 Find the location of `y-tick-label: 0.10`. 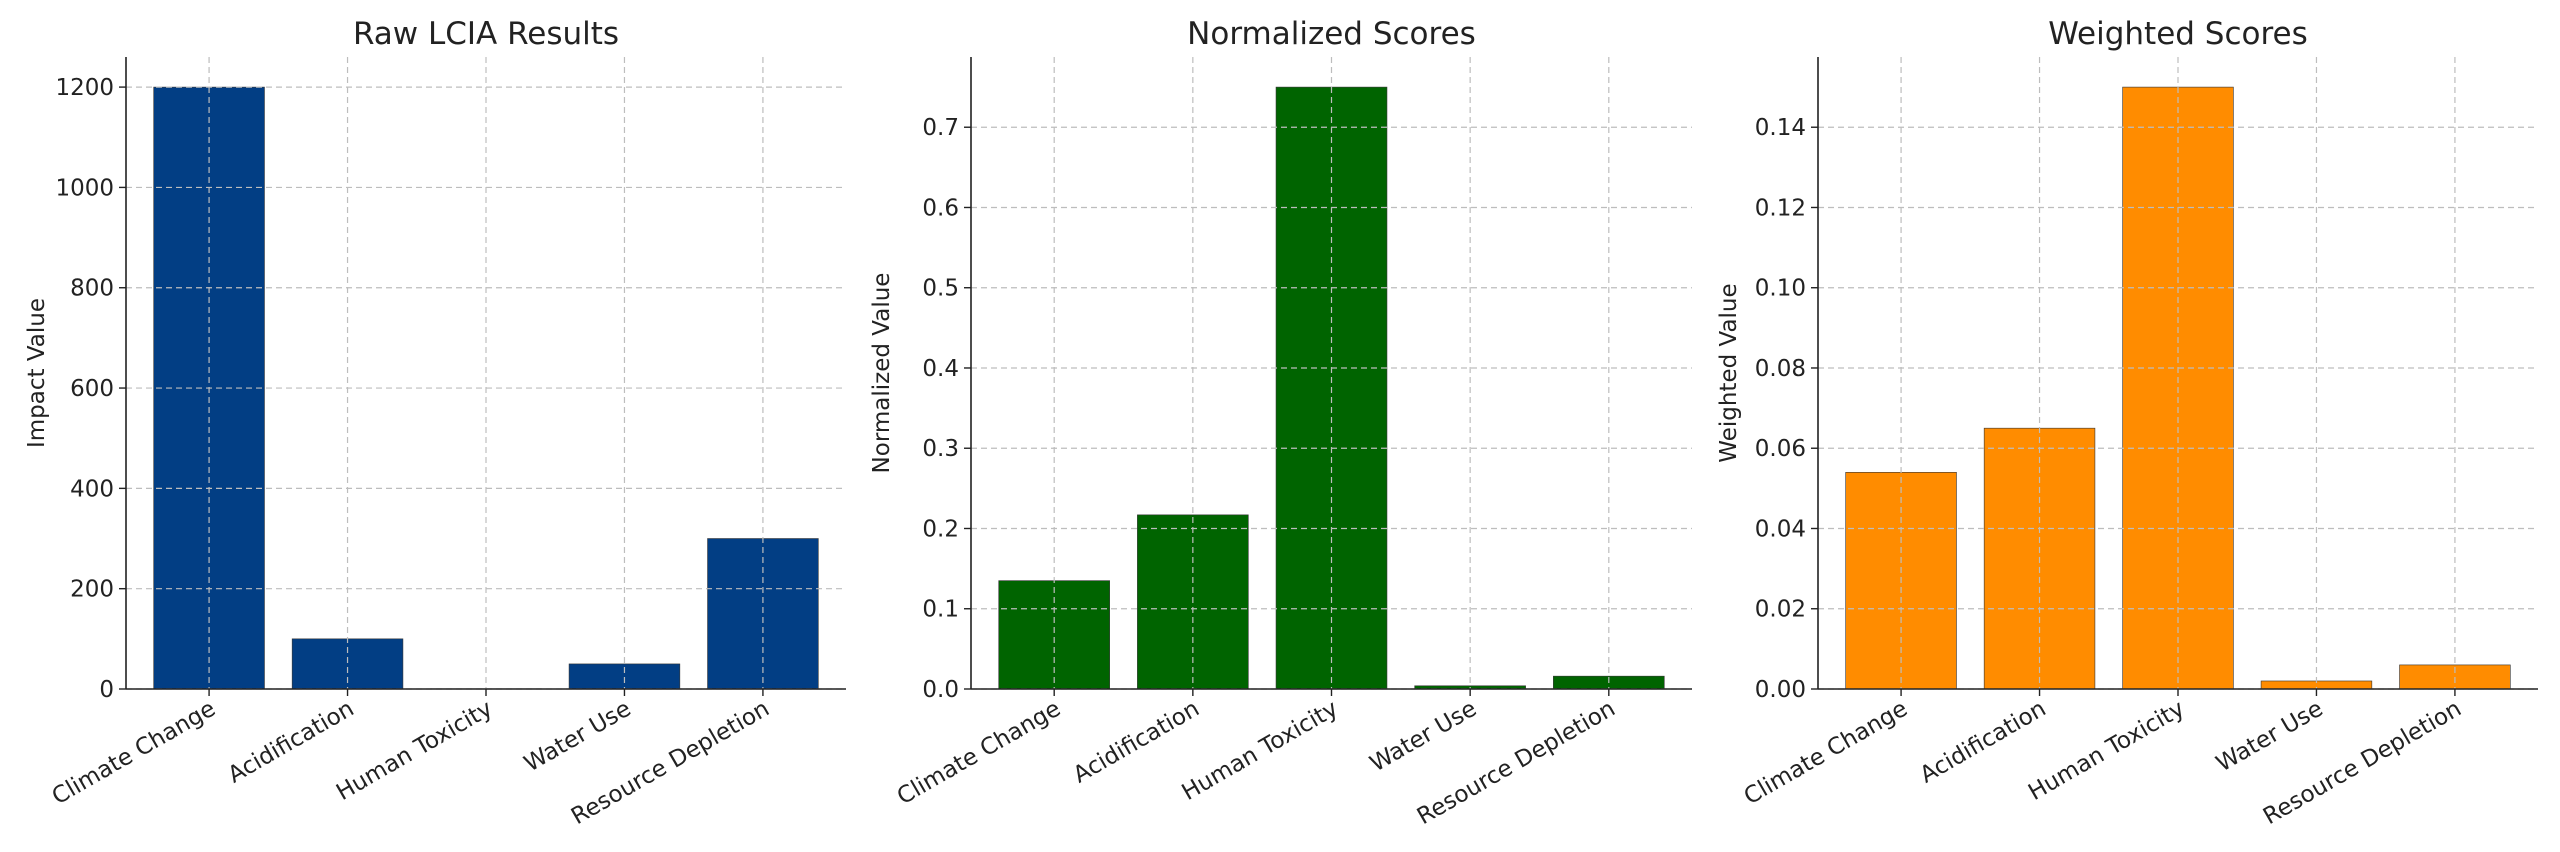

y-tick-label: 0.10 is located at coordinates (1780, 289).